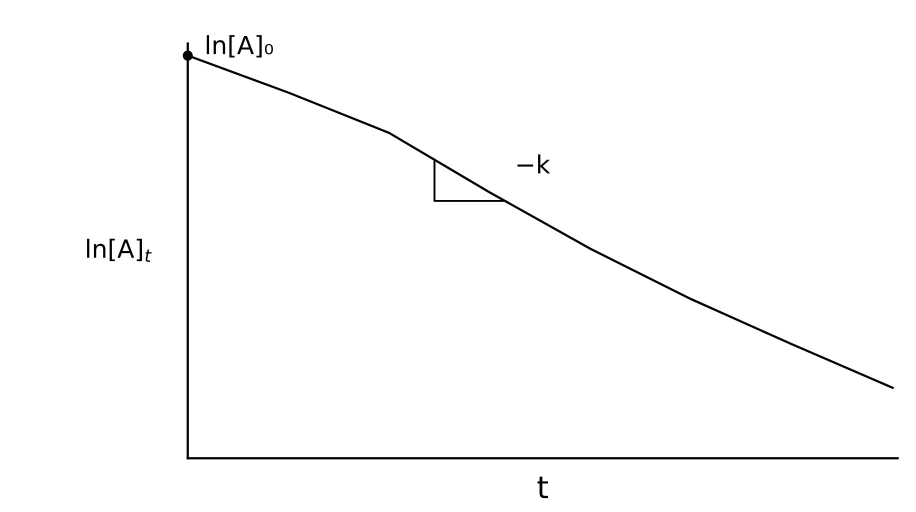 The height and width of the screenshot is (512, 916). What do you see at coordinates (239, 46) in the screenshot?
I see `annotation: ln[A]₀` at bounding box center [239, 46].